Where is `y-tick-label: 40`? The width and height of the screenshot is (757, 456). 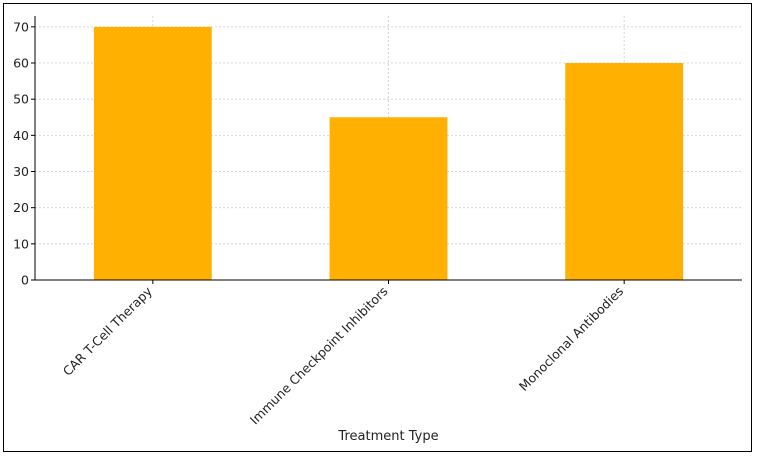
y-tick-label: 40 is located at coordinates (21, 135).